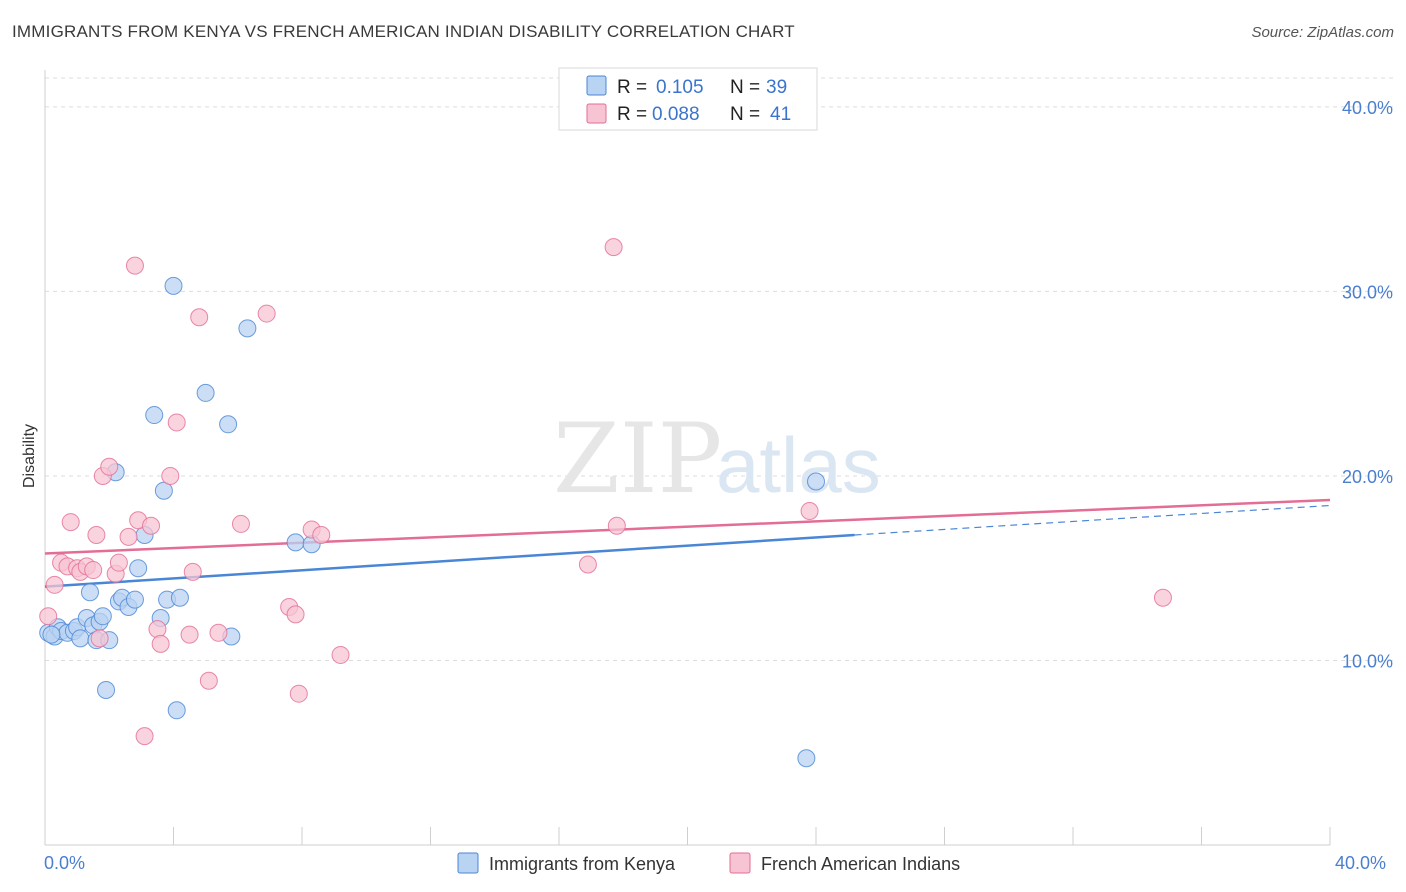 The image size is (1406, 892). I want to click on legend-r-label-1: R =, so click(632, 87).